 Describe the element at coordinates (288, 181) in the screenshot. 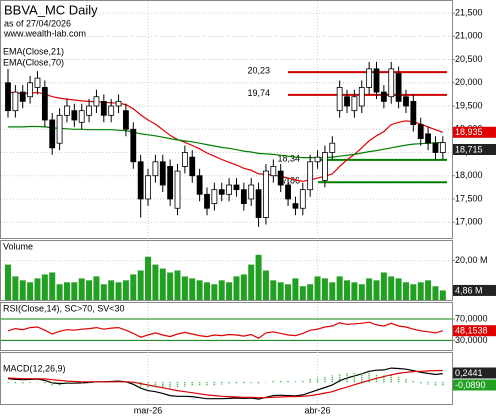

I see `level-label: 17,86` at that location.